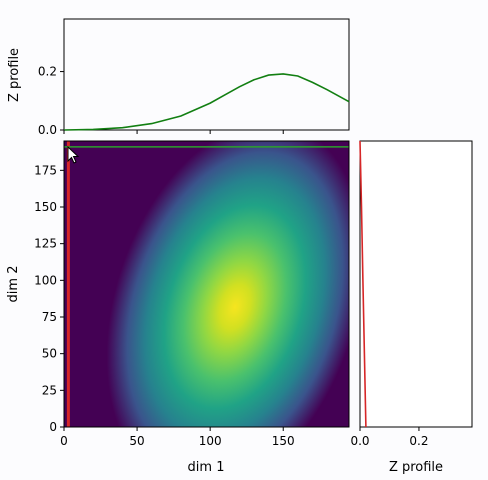  I want to click on mouse-pointer-icon, so click(73, 154).